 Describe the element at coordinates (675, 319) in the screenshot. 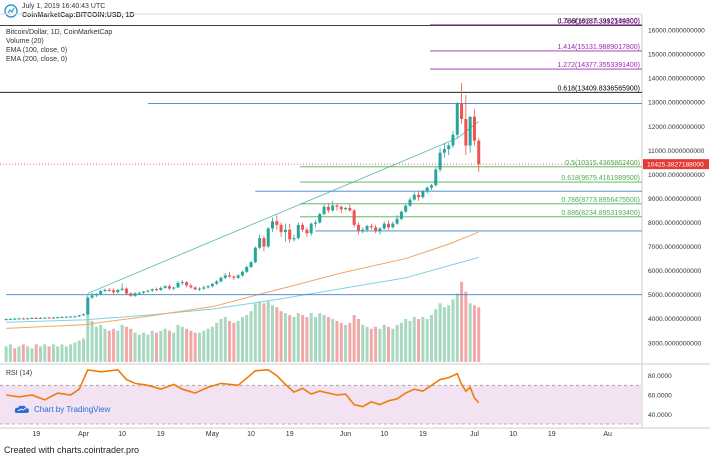

I see `price-tick-label: 4000.0000000000` at that location.